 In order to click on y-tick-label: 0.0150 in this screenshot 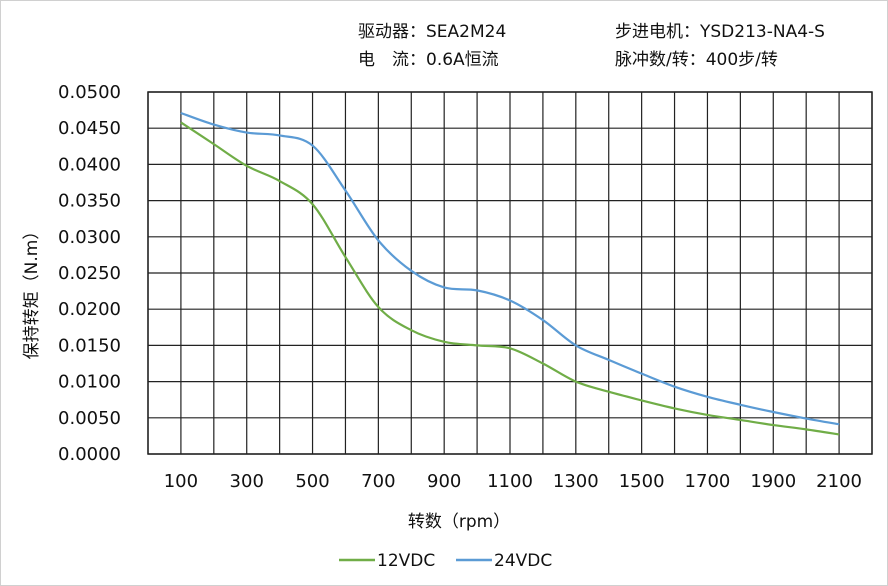, I will do `click(89, 345)`.